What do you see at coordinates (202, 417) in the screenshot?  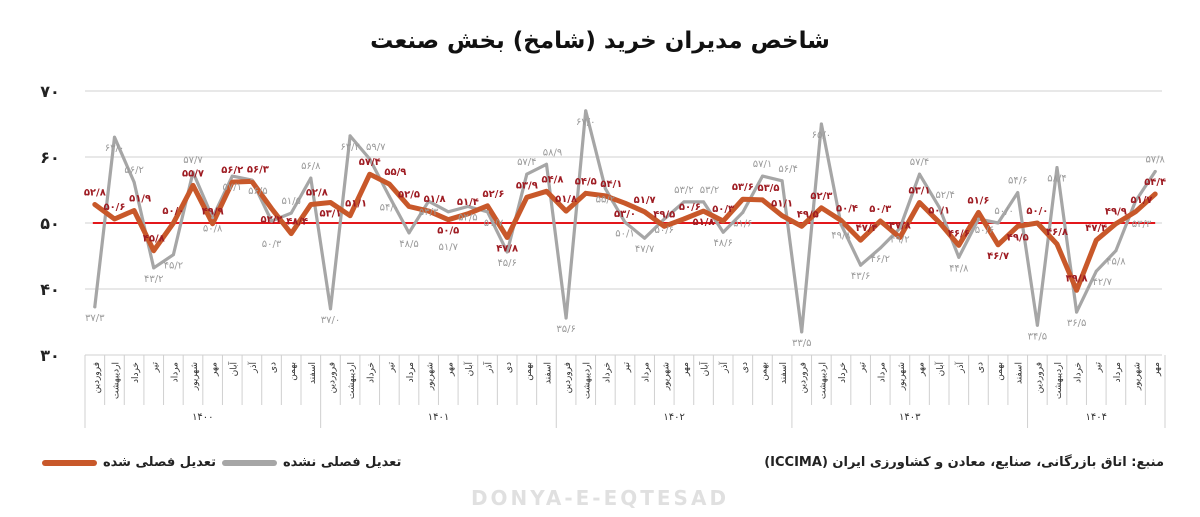 I see `x-year-label: ۱۴۰۰` at bounding box center [202, 417].